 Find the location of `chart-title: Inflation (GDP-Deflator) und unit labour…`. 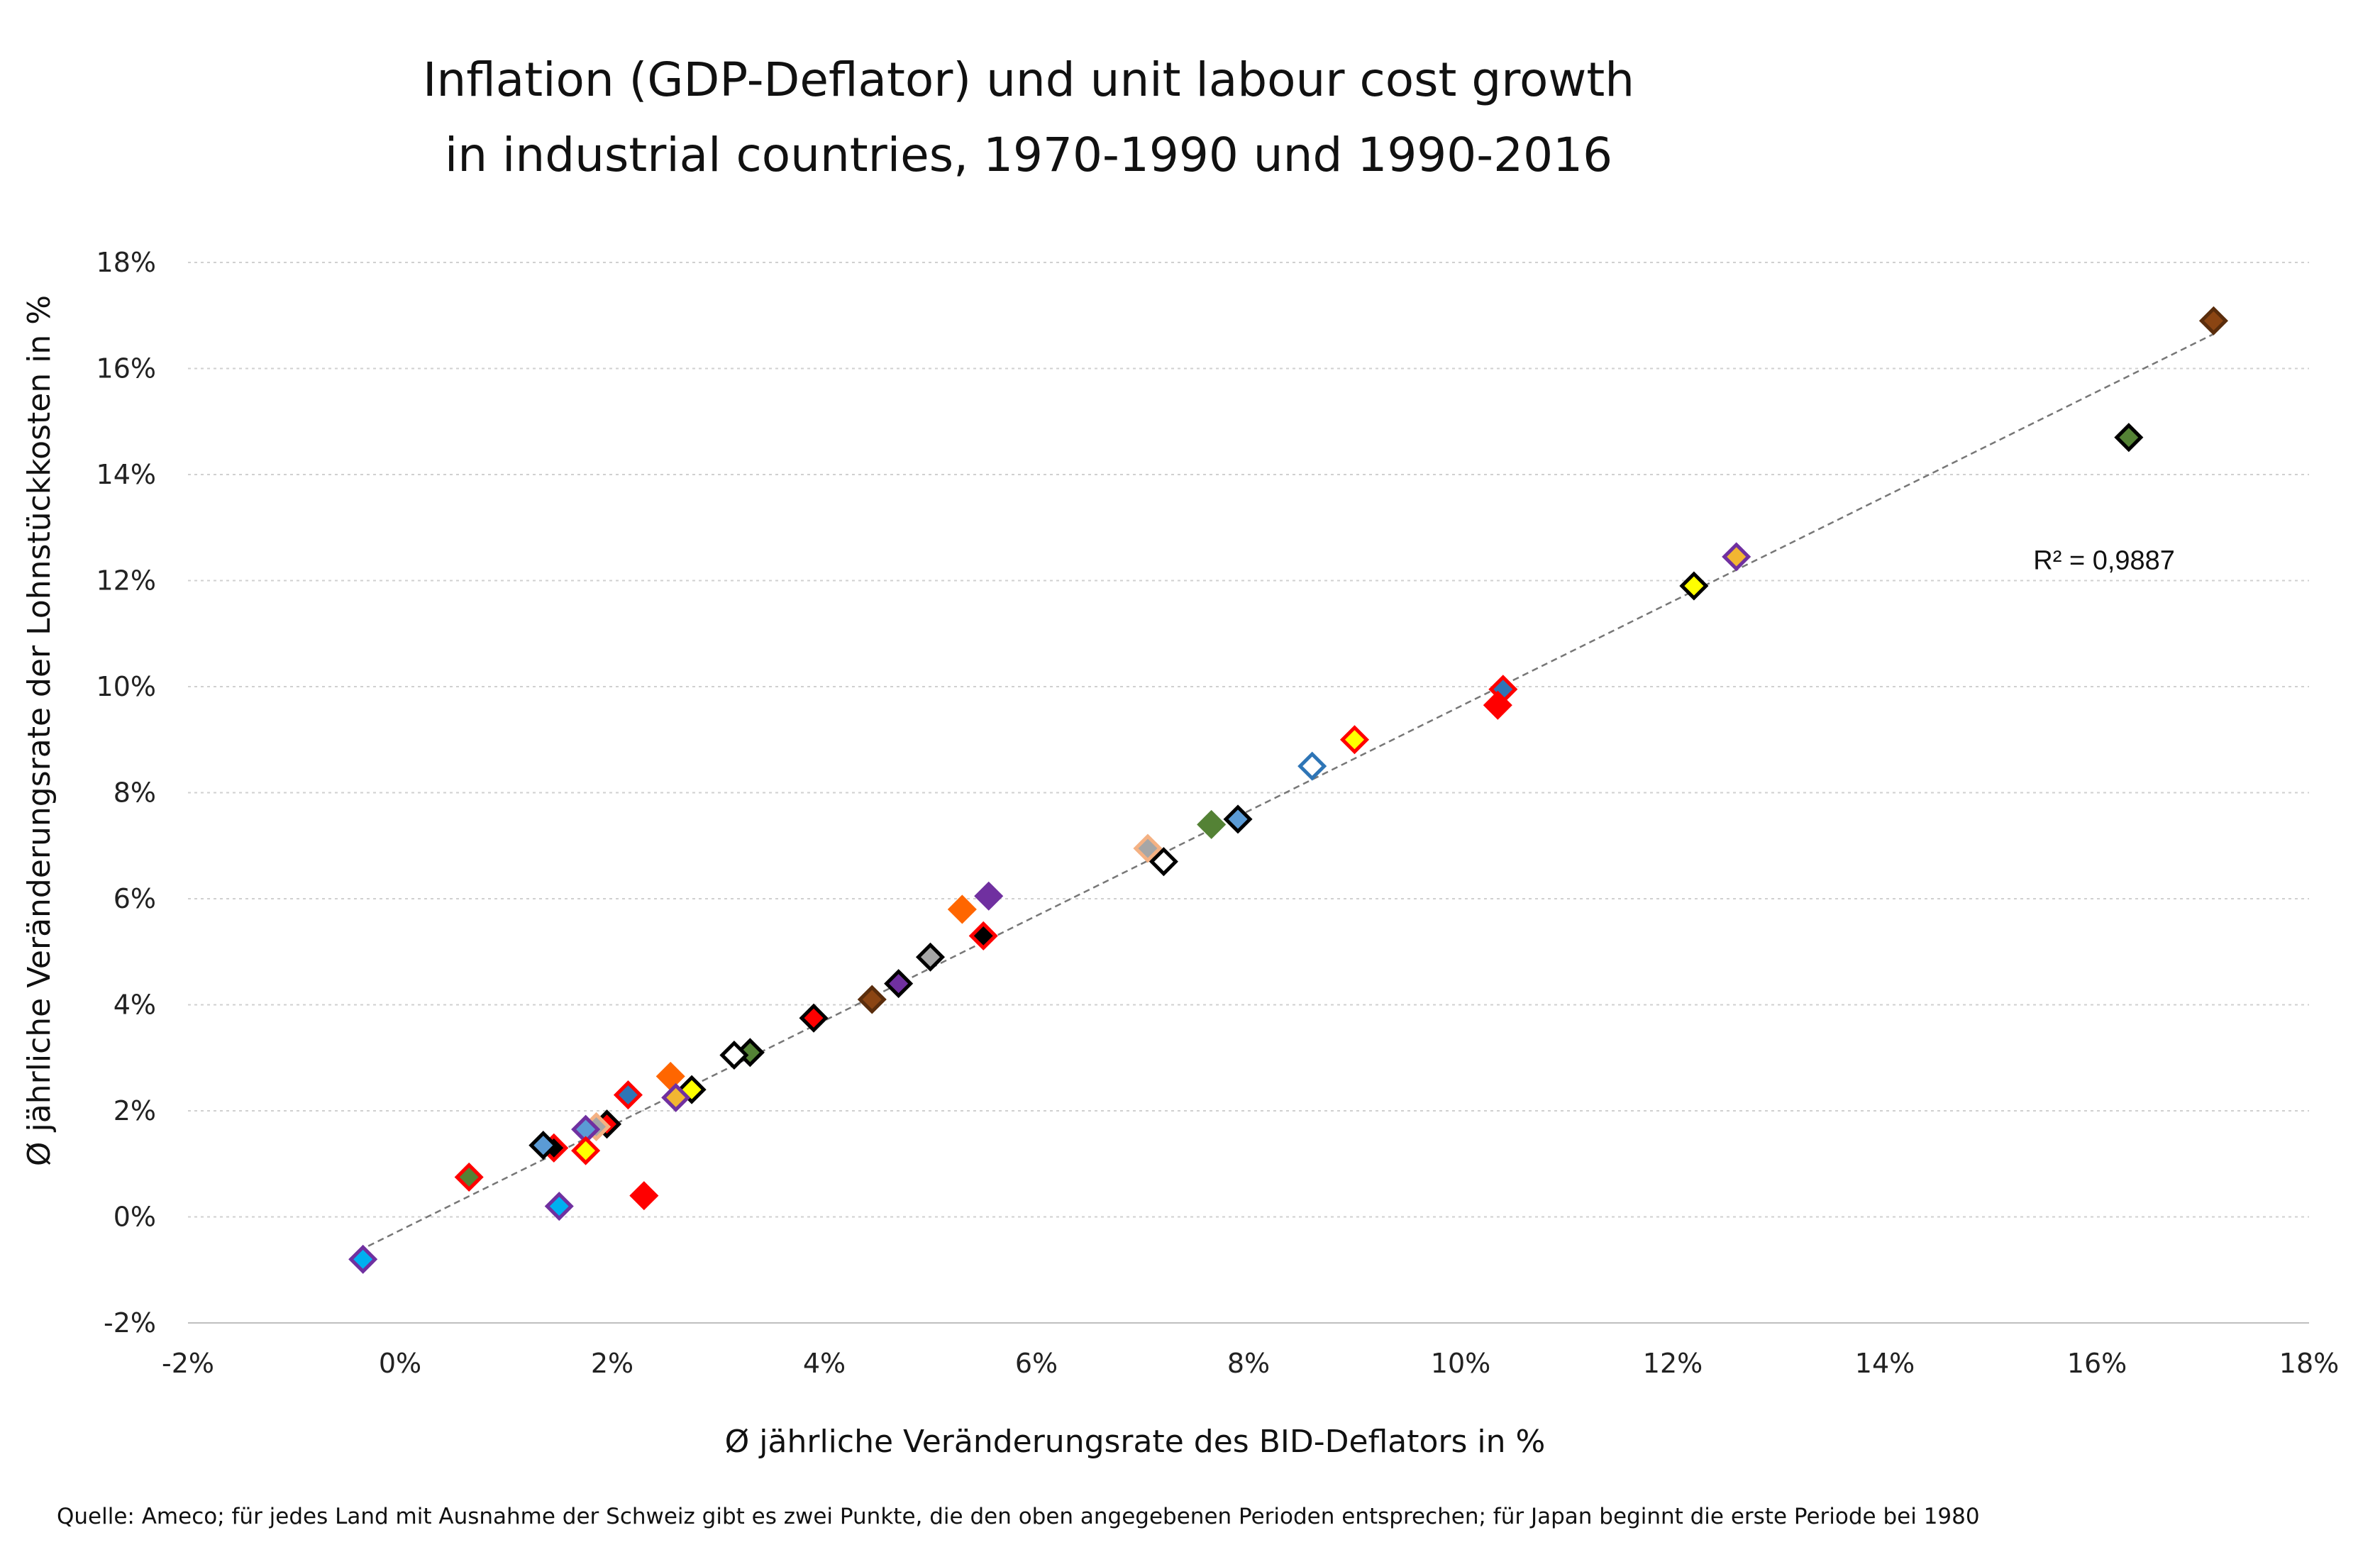

chart-title: Inflation (GDP-Deflator) und unit labour… is located at coordinates (1028, 118).